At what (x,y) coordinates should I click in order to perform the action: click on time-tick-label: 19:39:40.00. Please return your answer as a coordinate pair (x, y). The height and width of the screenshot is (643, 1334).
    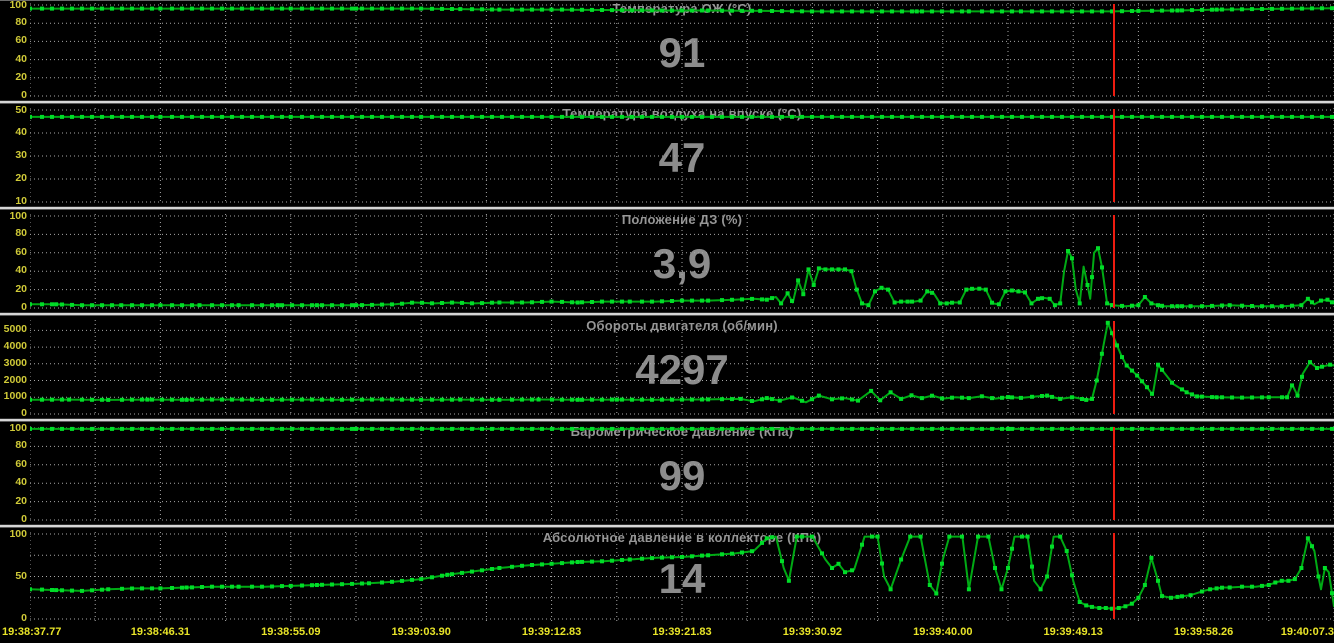
    Looking at the image, I should click on (943, 632).